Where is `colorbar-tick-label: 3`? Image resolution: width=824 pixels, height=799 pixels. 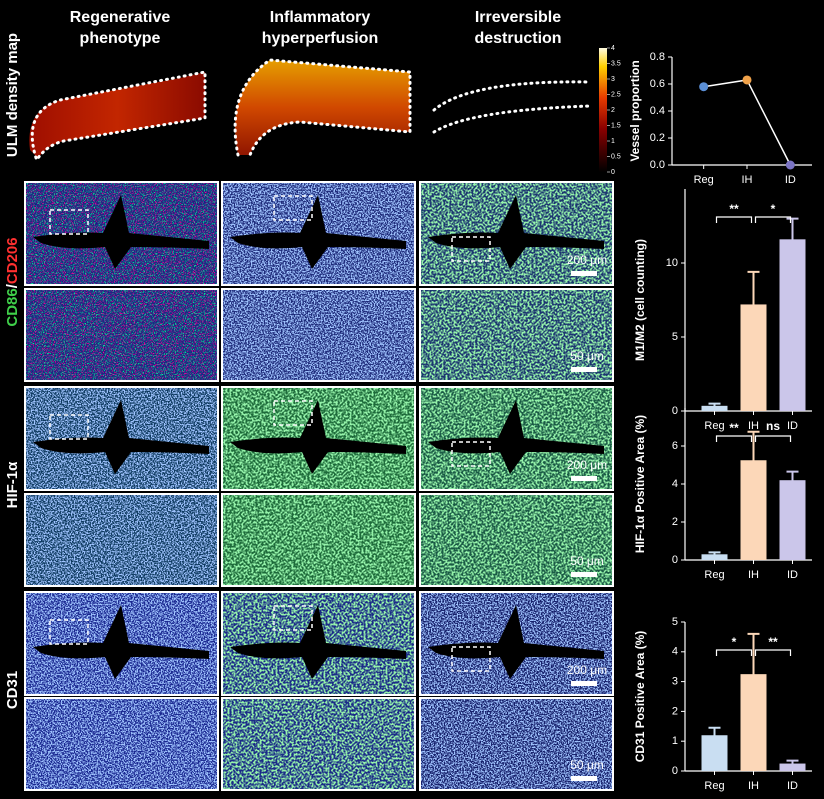
colorbar-tick-label: 3 is located at coordinates (613, 79).